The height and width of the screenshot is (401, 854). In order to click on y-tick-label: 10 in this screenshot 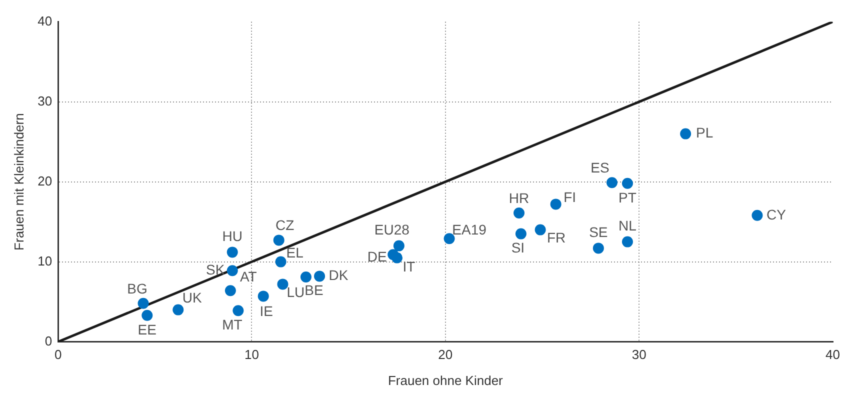, I will do `click(45, 260)`.